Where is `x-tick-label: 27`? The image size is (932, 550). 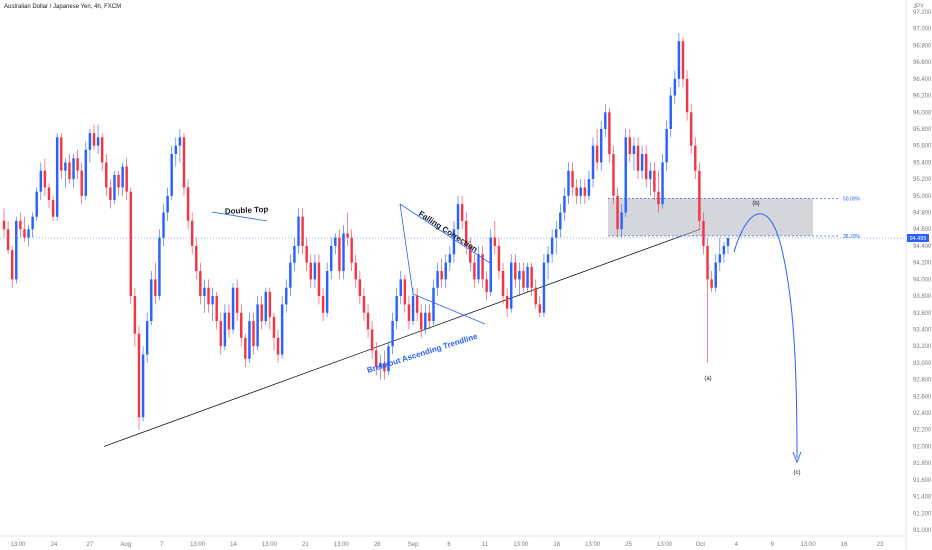 x-tick-label: 27 is located at coordinates (89, 545).